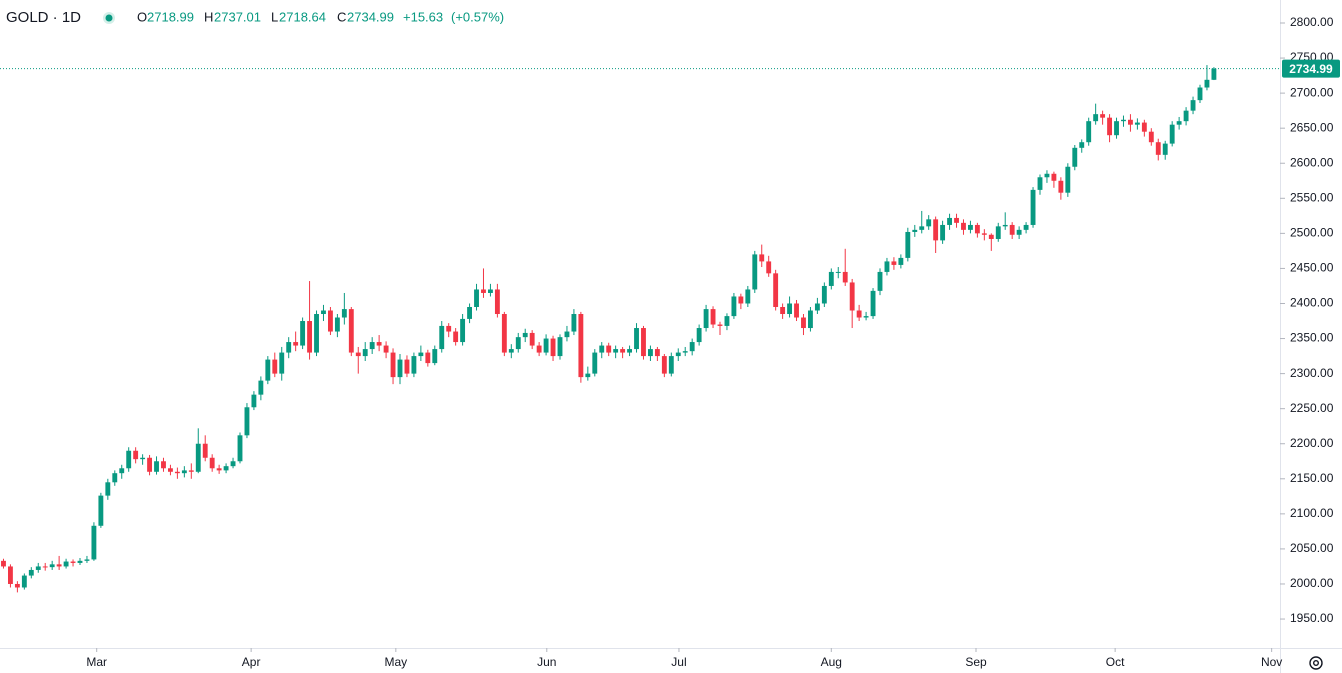  I want to click on y-tick-label: 2450.00, so click(1312, 268).